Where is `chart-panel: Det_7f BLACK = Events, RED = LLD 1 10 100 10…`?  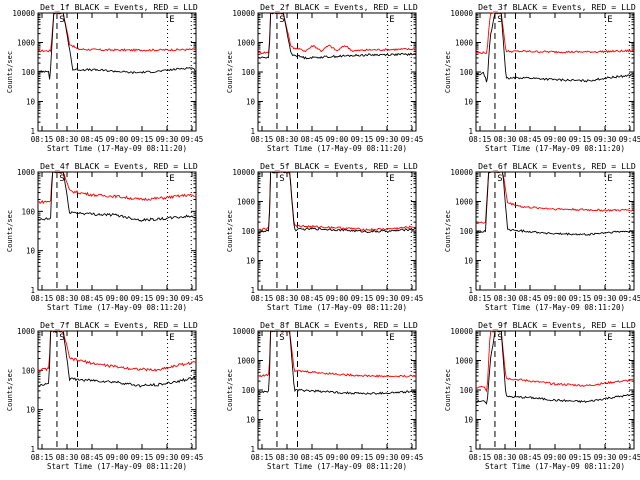 chart-panel: Det_7f BLACK = Events, RED = LLD 1 10 100 10… is located at coordinates (104, 395).